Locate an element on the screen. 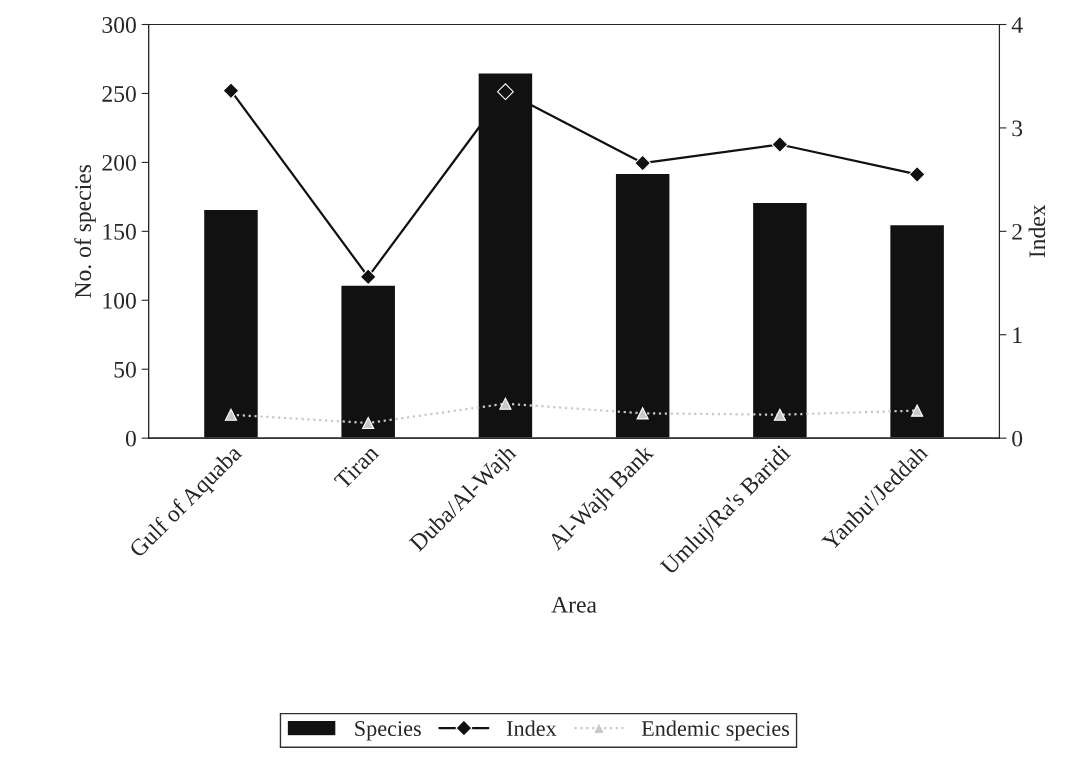 The width and height of the screenshot is (1077, 766). y2-axis-title: Index is located at coordinates (1037, 231).